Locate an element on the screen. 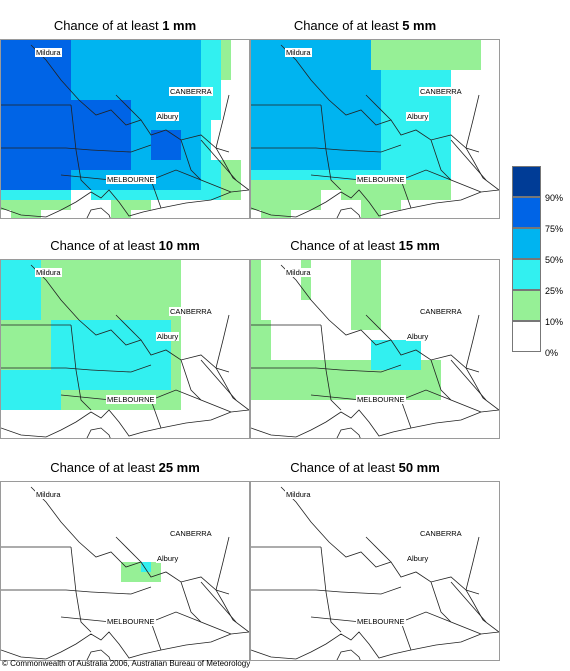  title-prefix: Chance of at least is located at coordinates (108, 25).